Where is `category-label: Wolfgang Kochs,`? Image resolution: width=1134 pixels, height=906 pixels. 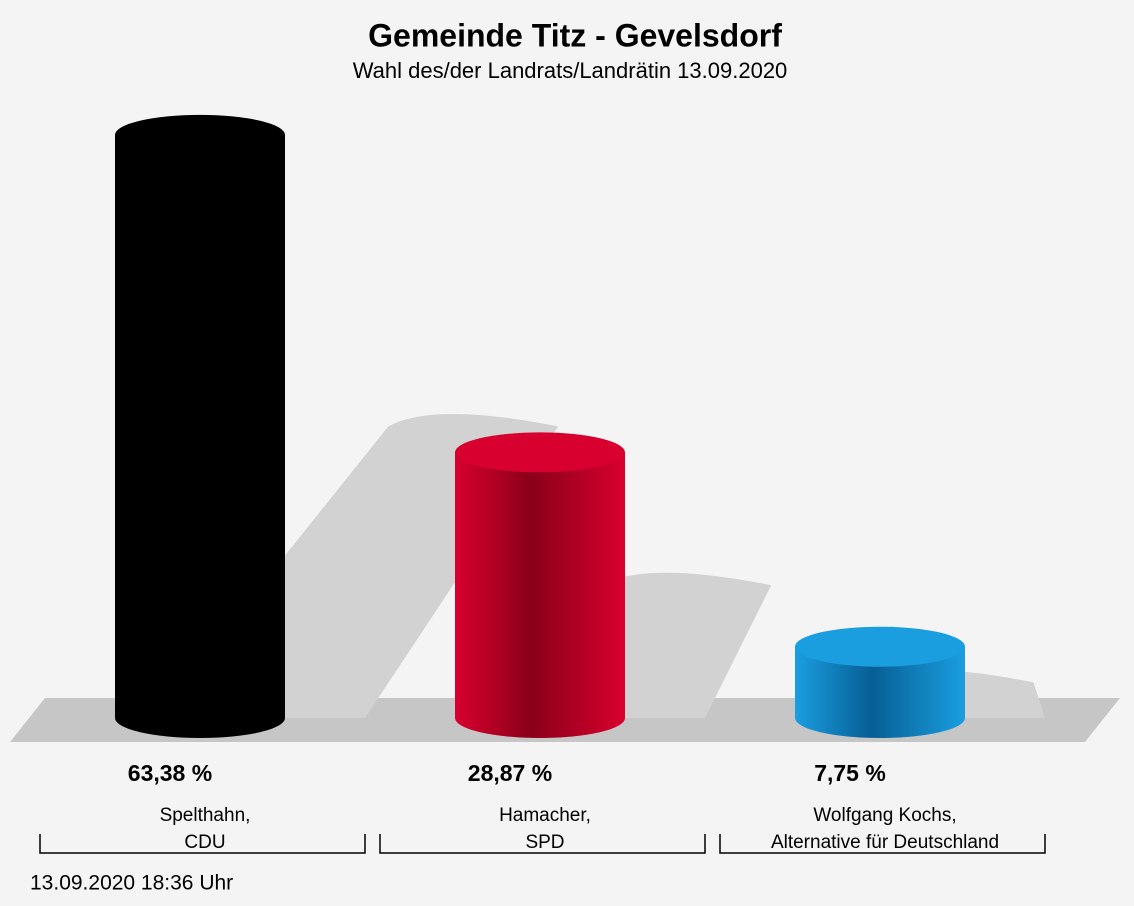
category-label: Wolfgang Kochs, is located at coordinates (884, 815).